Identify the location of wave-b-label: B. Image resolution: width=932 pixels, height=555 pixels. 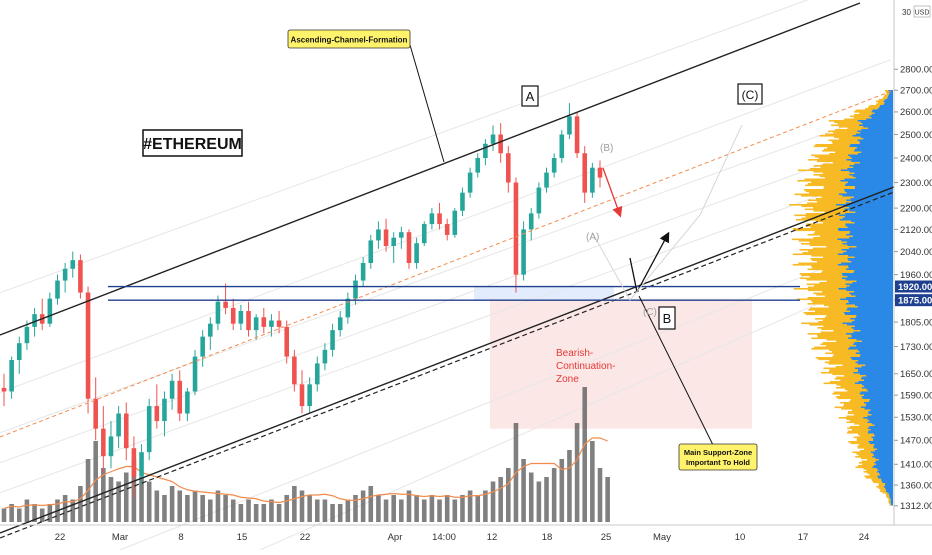
(667, 318).